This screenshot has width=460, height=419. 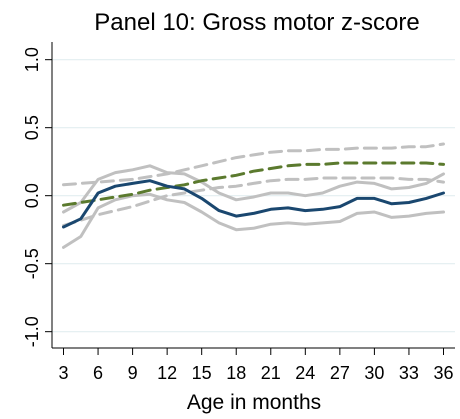 What do you see at coordinates (167, 373) in the screenshot?
I see `x-tick-label: 12` at bounding box center [167, 373].